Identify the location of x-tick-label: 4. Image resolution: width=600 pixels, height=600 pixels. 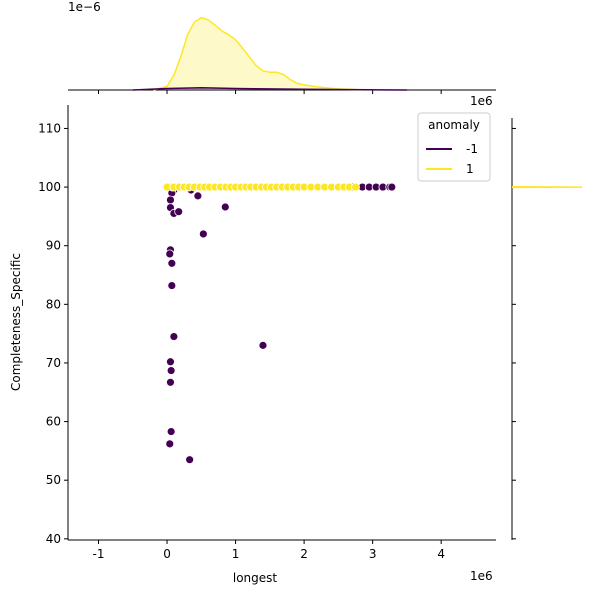
(441, 554).